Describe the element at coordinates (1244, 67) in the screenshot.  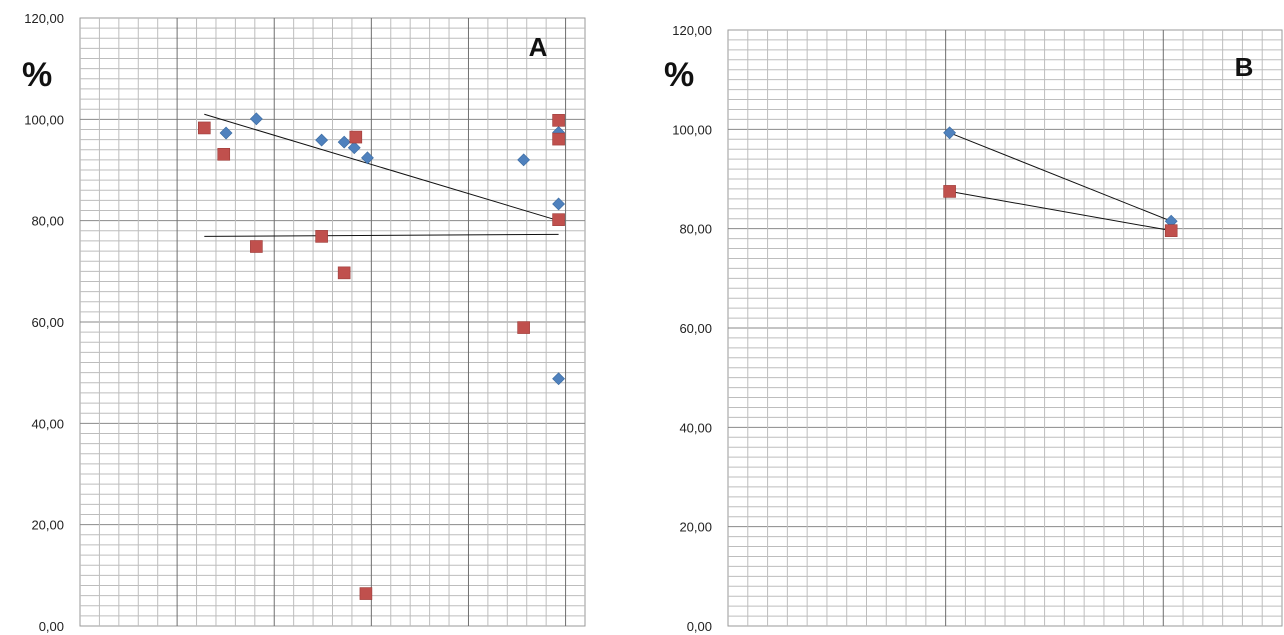
I see `panel-label-b: B` at that location.